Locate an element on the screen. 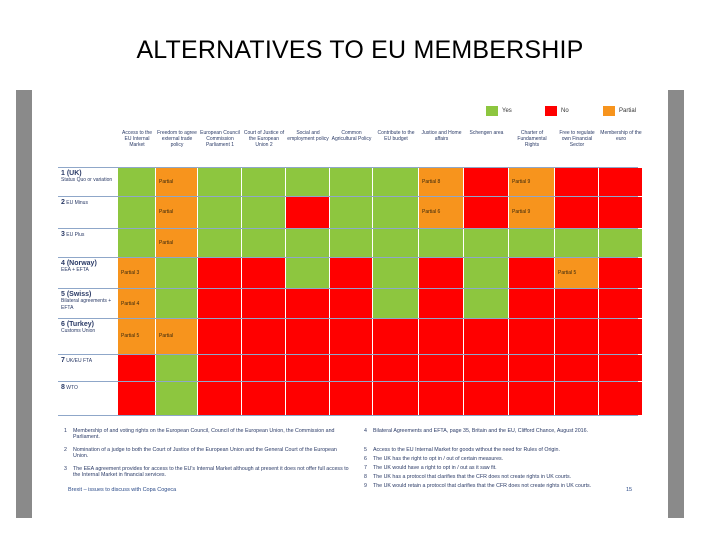 The image size is (720, 540). footnote-number: 7 is located at coordinates (365, 468).